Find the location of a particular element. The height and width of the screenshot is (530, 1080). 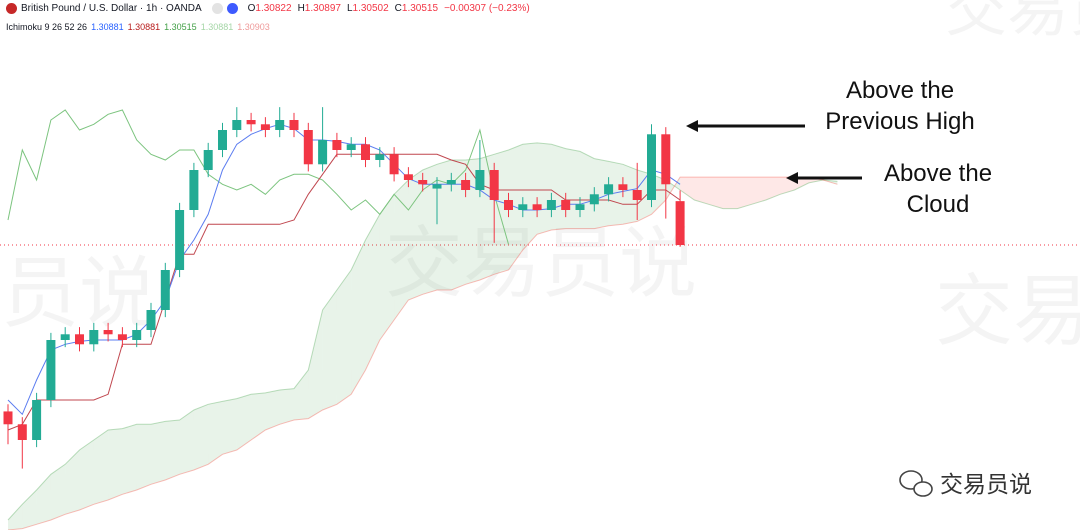

symbol-title: British Pound / U.S. Dollar · 1h · OANDA is located at coordinates (111, 8).